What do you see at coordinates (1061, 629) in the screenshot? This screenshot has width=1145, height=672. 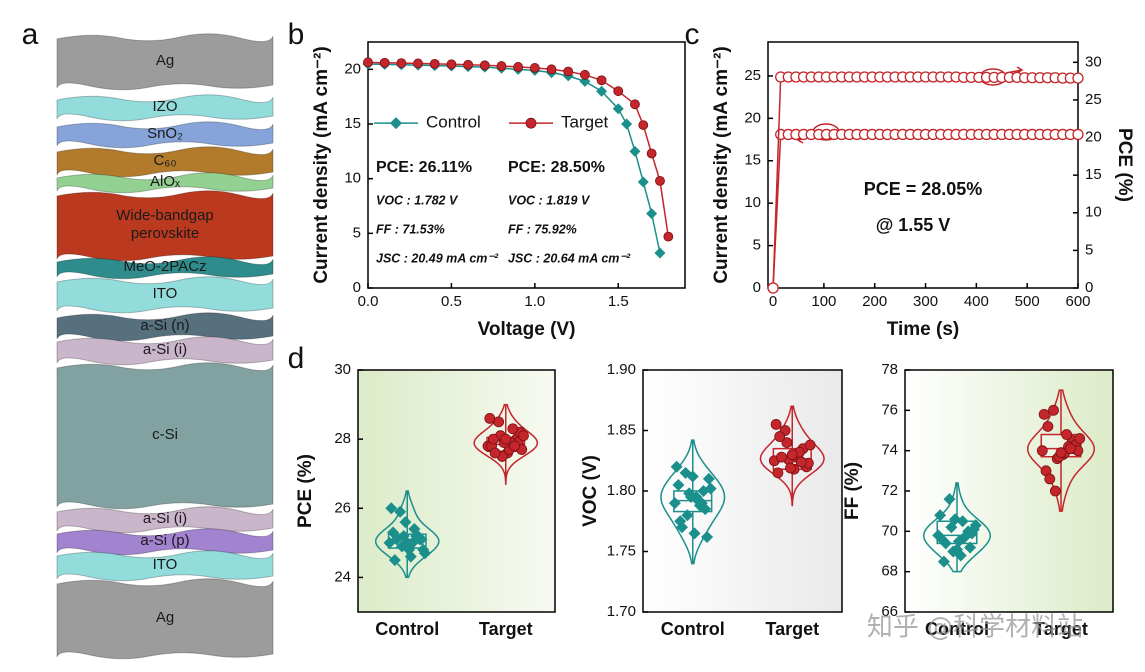 I see `x-tick-label: Target` at bounding box center [1061, 629].